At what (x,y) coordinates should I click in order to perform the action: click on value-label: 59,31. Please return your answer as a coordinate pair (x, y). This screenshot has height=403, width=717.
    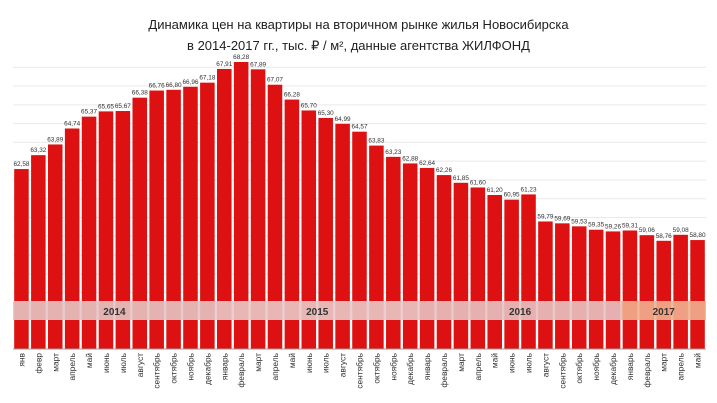
    Looking at the image, I should click on (630, 225).